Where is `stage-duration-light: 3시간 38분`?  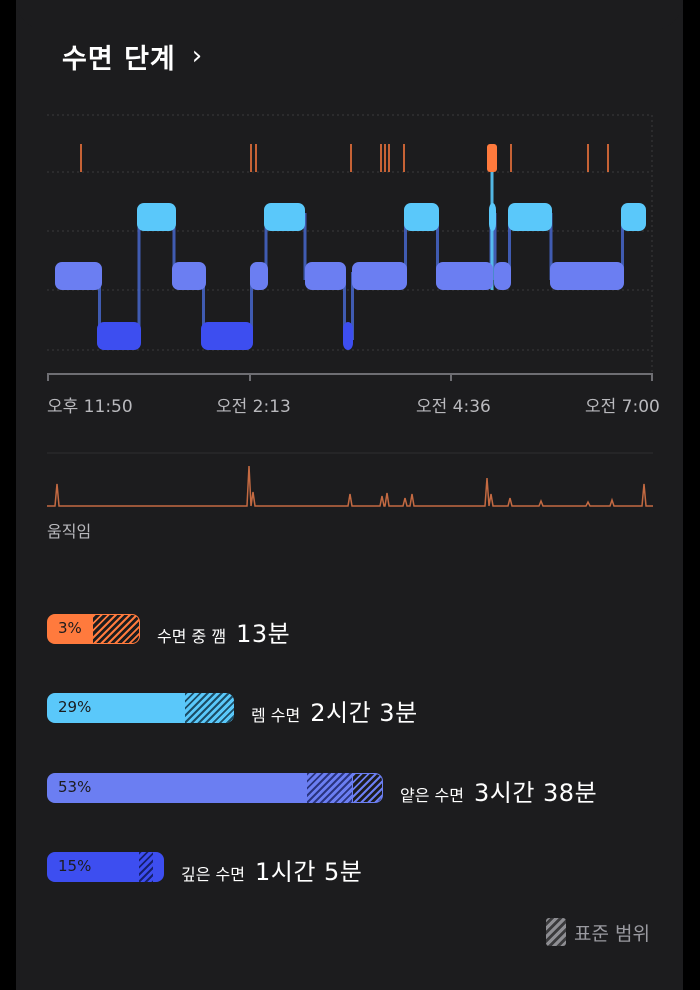 stage-duration-light: 3시간 38분 is located at coordinates (535, 793).